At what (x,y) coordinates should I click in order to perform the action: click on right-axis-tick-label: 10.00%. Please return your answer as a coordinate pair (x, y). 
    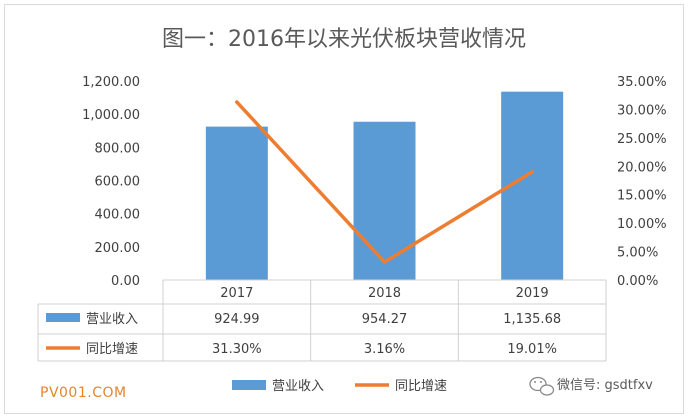
    Looking at the image, I should click on (642, 224).